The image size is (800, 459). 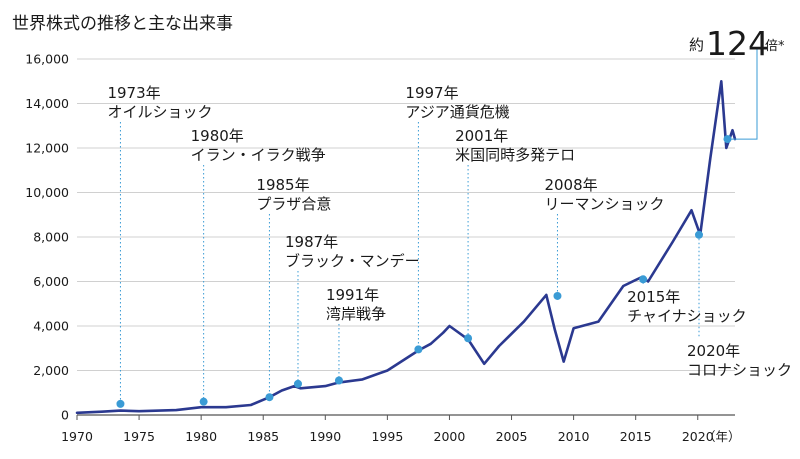 I want to click on y-tick-label: 16,000, so click(x=47, y=59).